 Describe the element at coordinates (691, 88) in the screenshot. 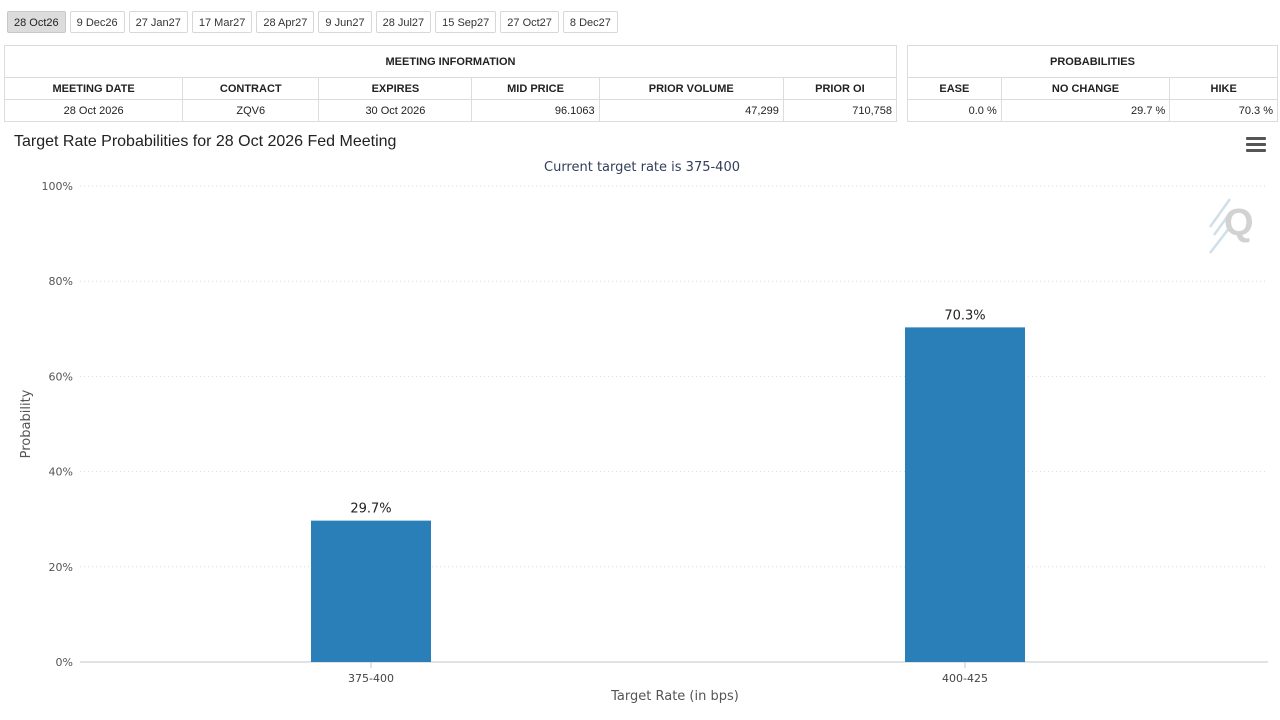

I see `col-prior-volume: PRIOR VOLUME` at that location.